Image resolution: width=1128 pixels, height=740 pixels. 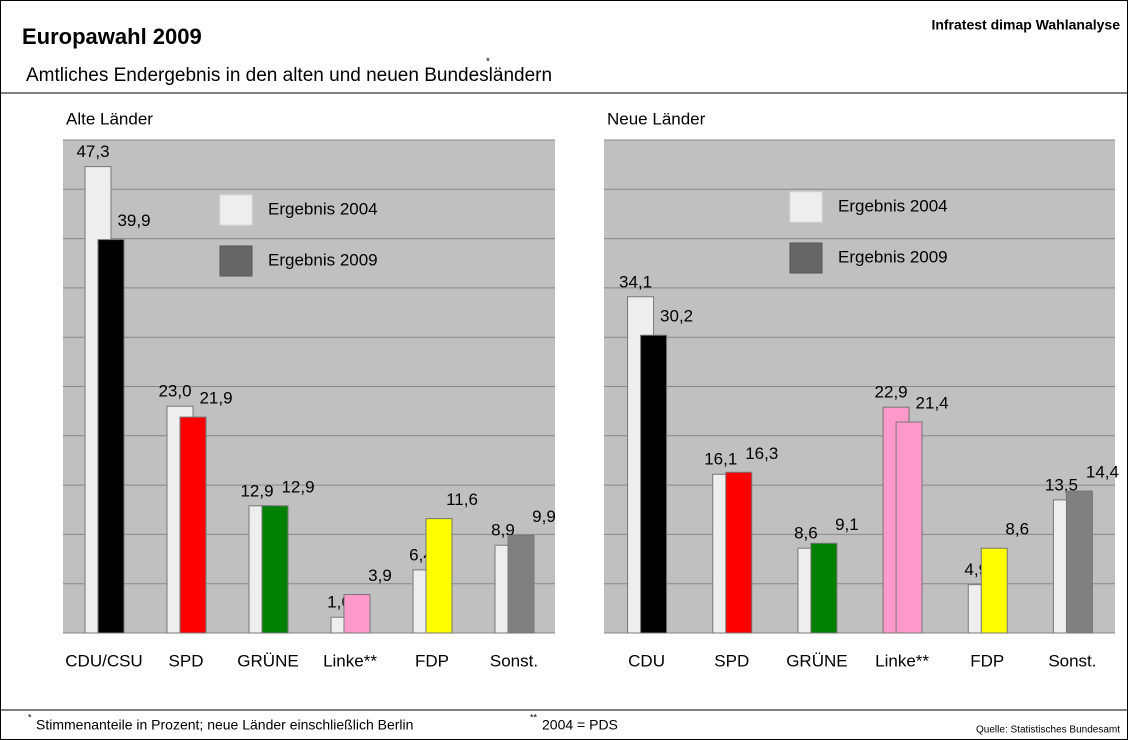 What do you see at coordinates (1025, 25) in the screenshot?
I see `source: Infratest dimap Wahlanalyse` at bounding box center [1025, 25].